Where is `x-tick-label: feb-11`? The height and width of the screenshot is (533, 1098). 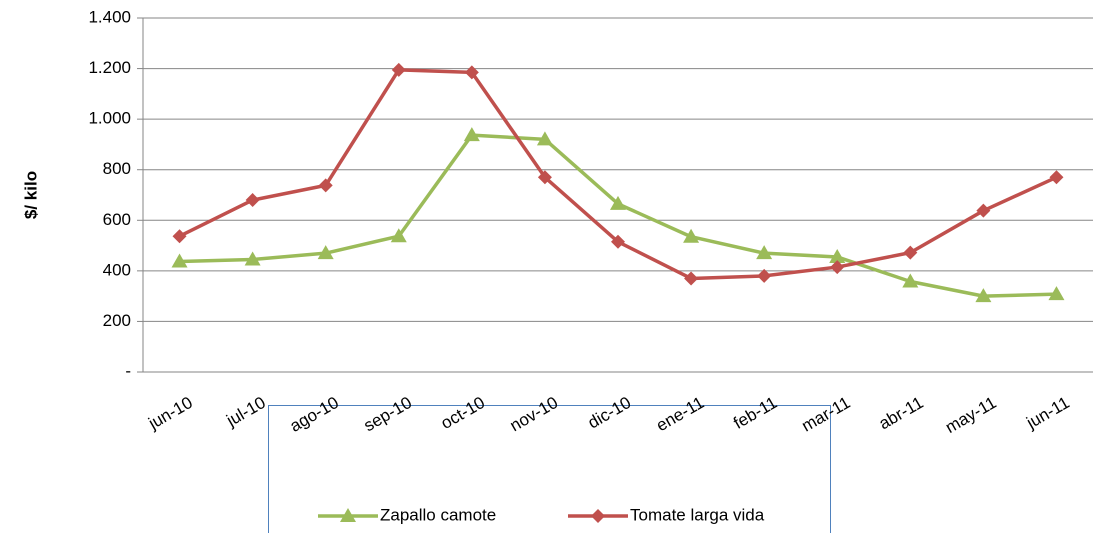 x-tick-label: feb-11 is located at coordinates (755, 413).